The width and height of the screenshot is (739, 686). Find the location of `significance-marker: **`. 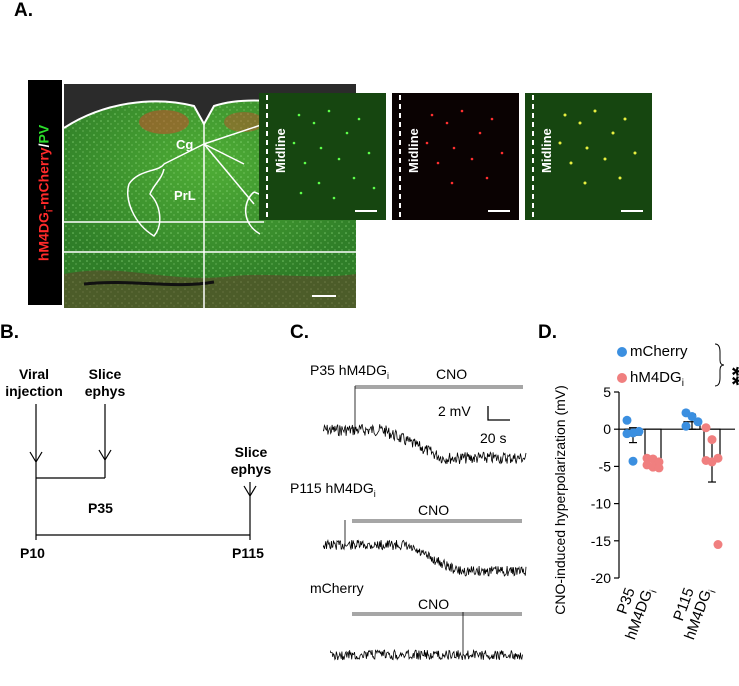

significance-marker: ** is located at coordinates (728, 376).